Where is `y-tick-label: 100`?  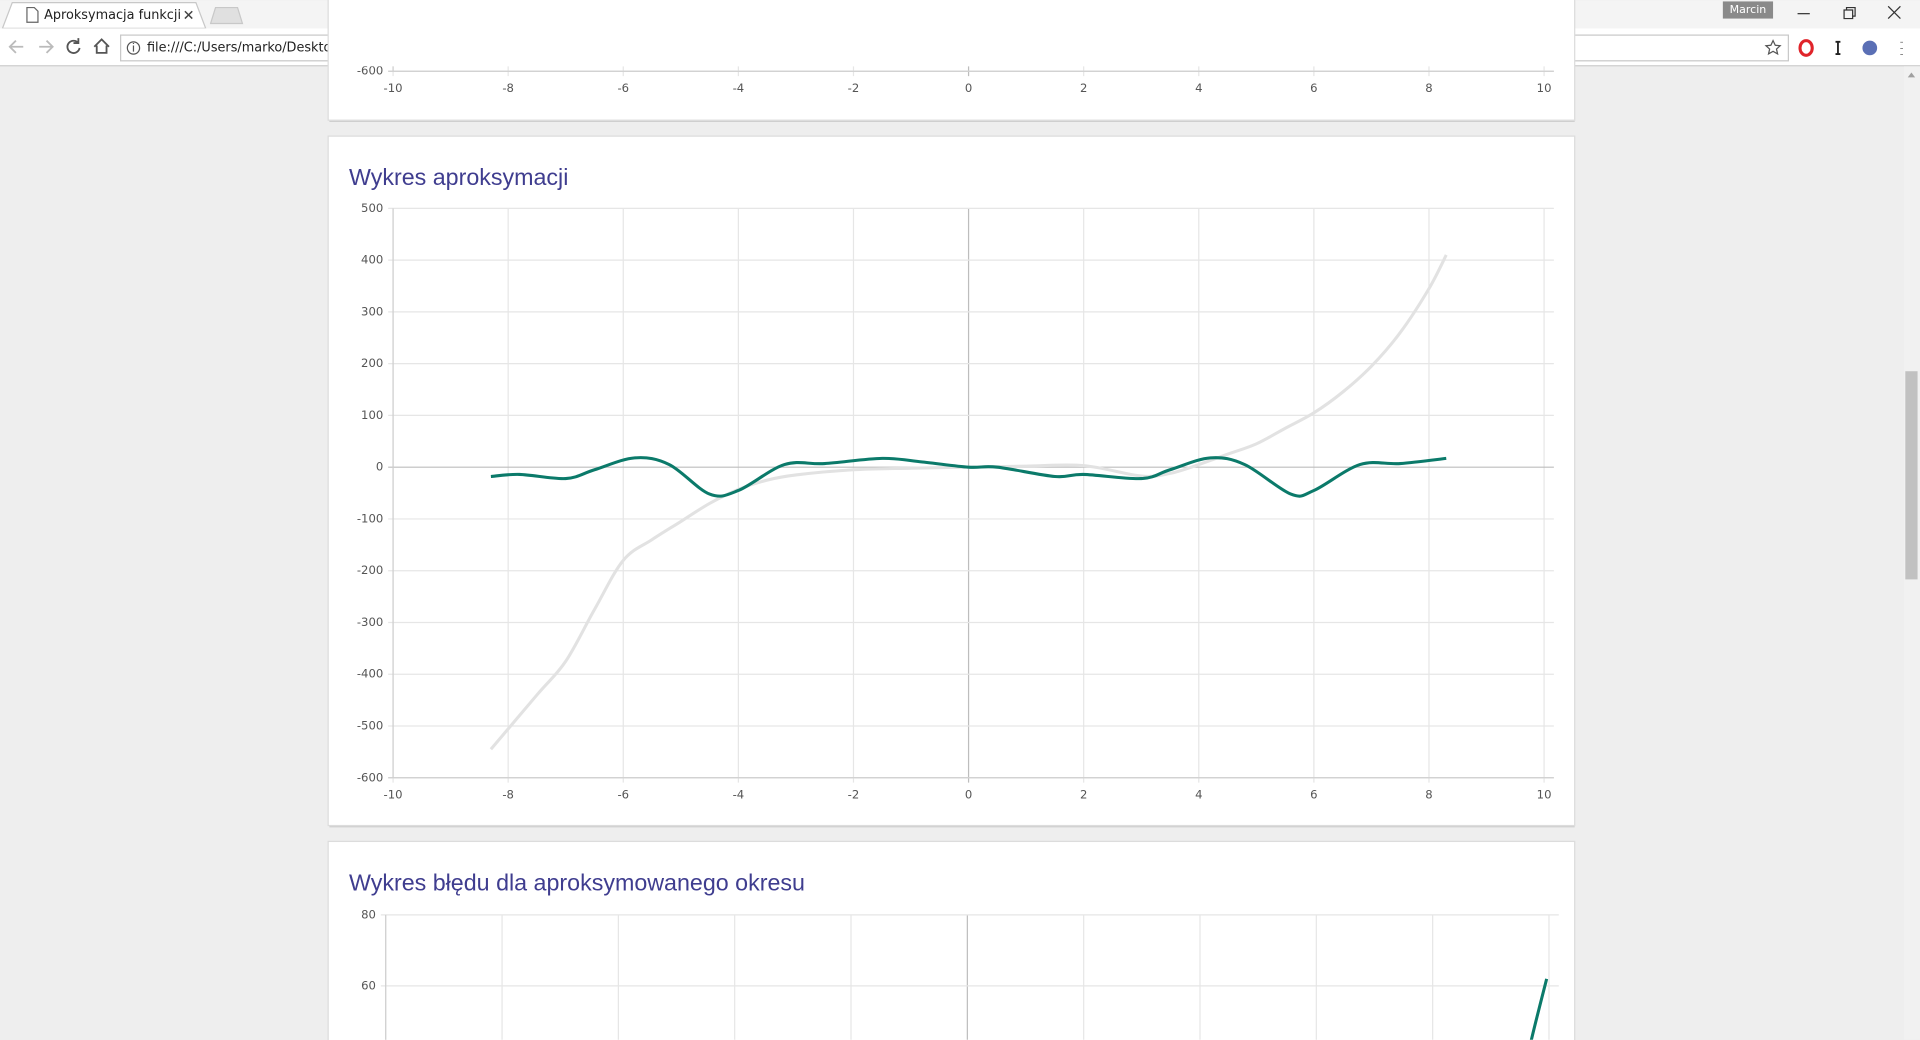
y-tick-label: 100 is located at coordinates (372, 415).